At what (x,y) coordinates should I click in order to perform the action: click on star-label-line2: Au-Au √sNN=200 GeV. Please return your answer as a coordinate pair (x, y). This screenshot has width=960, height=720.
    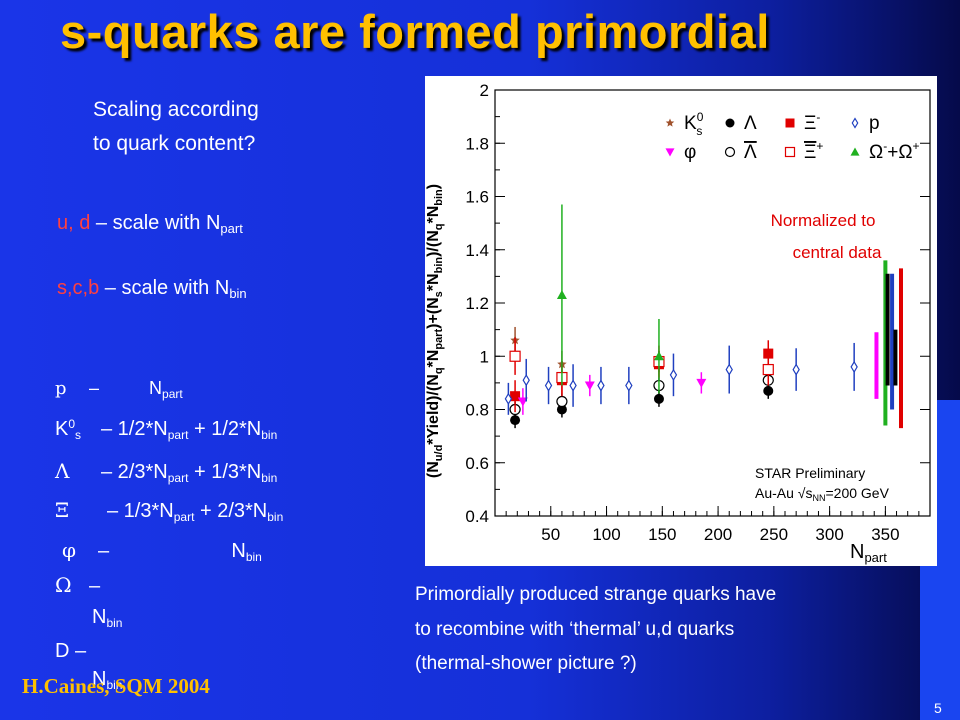
    Looking at the image, I should click on (822, 494).